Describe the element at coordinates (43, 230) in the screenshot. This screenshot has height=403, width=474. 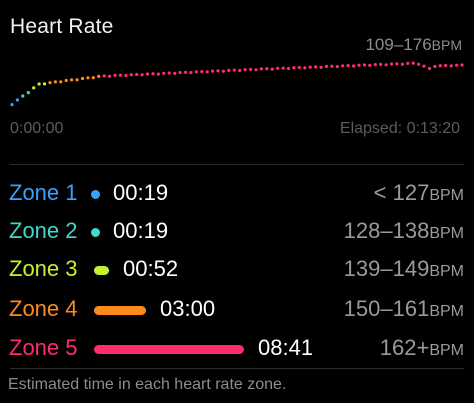
I see `zone-label: Zone 2` at that location.